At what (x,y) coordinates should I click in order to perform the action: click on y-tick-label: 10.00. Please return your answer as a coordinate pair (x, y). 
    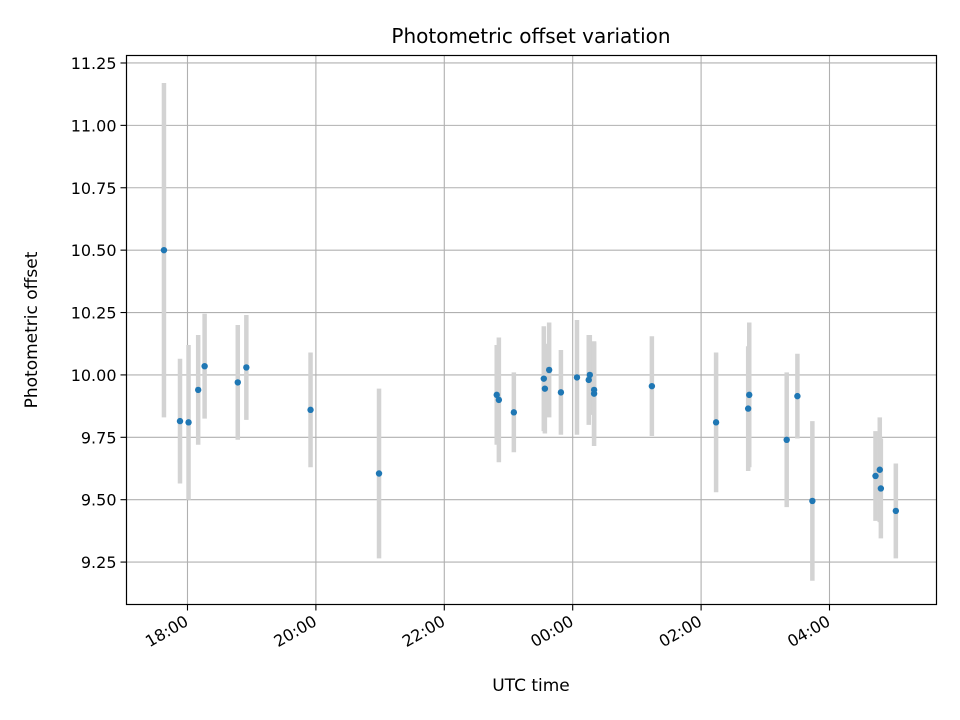
    Looking at the image, I should click on (94, 375).